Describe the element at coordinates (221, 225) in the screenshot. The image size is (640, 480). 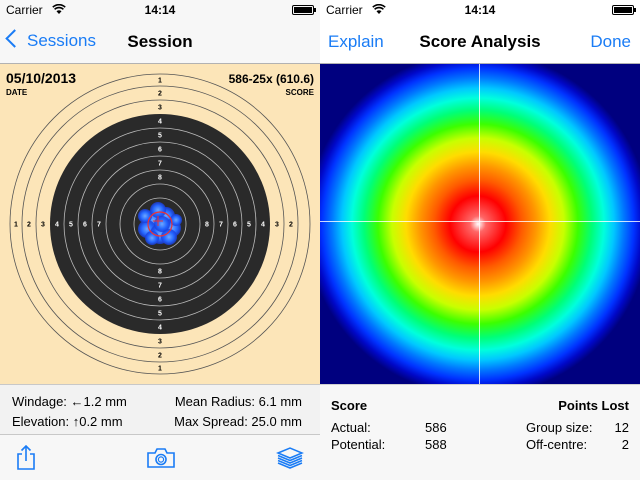
I see `ring-label-right-1: 7` at that location.